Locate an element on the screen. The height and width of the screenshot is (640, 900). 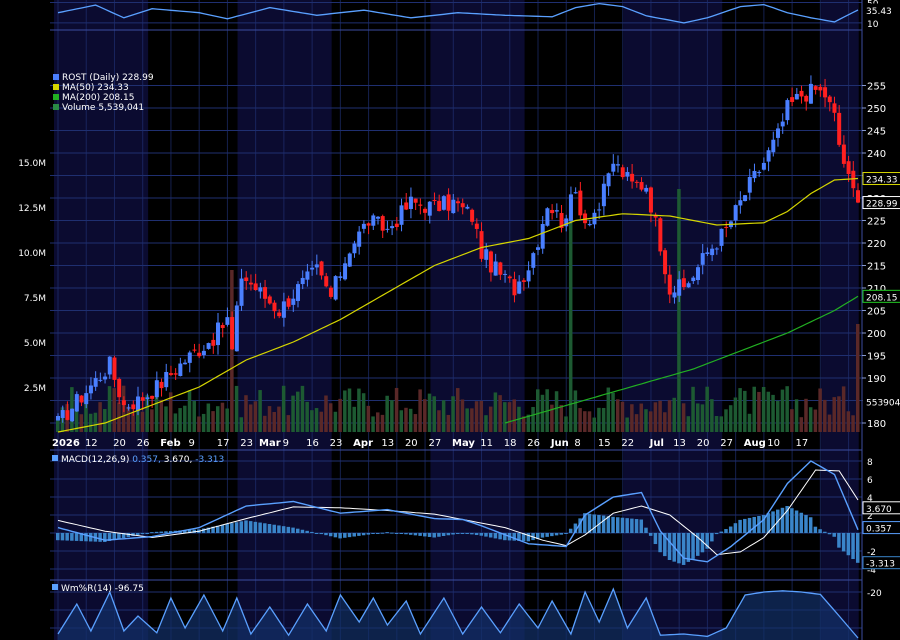
month-band is located at coordinates (284, 320).